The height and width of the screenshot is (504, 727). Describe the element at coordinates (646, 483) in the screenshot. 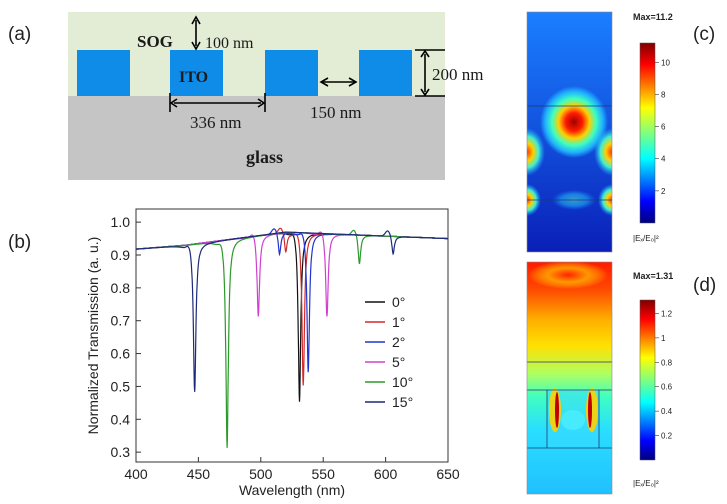

I see `colorbar-label-d: |Eₓ/E₀|²` at that location.